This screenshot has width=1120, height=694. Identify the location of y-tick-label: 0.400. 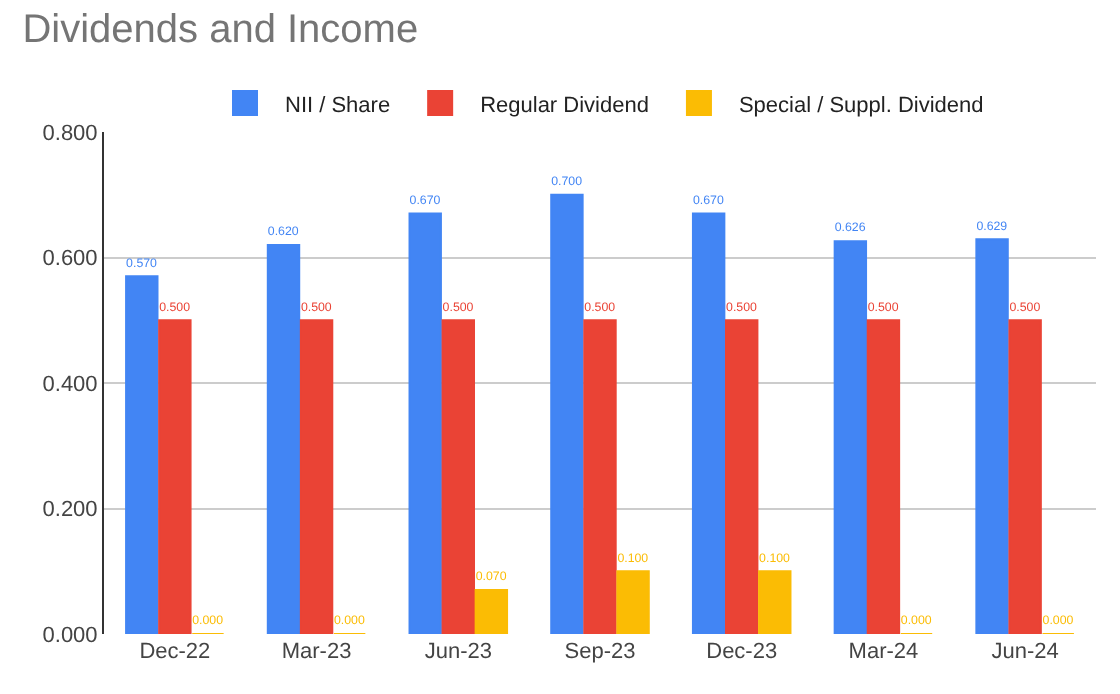
(70, 384).